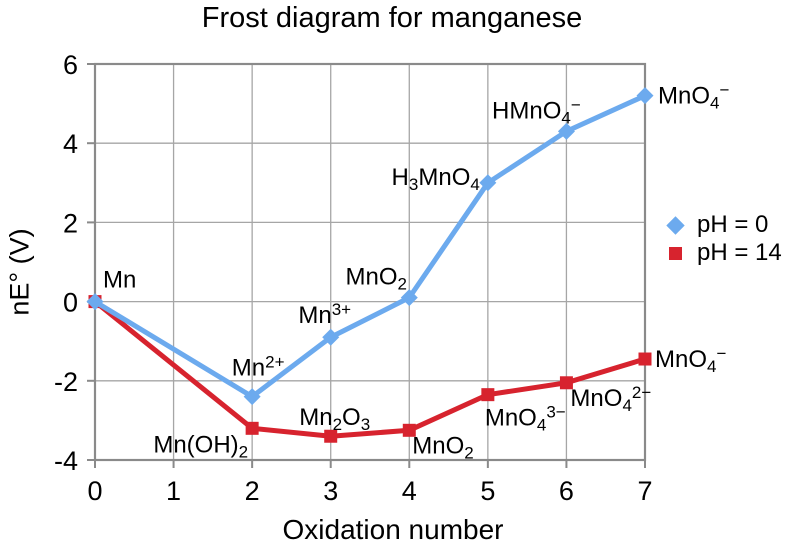 This screenshot has height=549, width=800. I want to click on x-tick-label: 1, so click(173, 491).